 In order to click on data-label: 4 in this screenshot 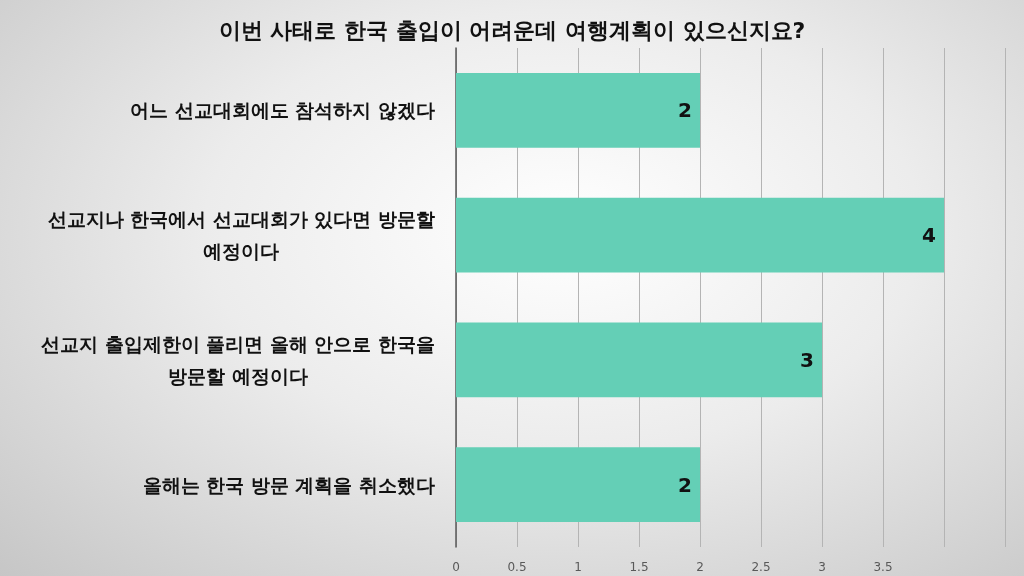, I will do `click(929, 235)`.